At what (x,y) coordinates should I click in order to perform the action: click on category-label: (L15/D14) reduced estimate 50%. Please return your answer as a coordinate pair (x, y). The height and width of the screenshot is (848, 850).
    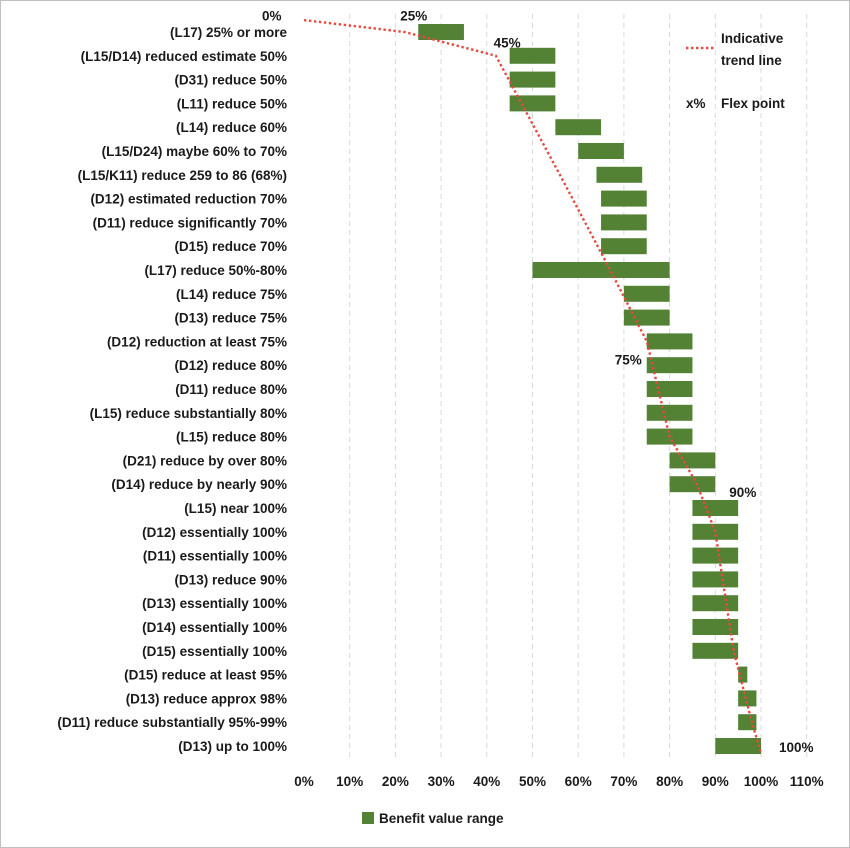
    Looking at the image, I should click on (184, 56).